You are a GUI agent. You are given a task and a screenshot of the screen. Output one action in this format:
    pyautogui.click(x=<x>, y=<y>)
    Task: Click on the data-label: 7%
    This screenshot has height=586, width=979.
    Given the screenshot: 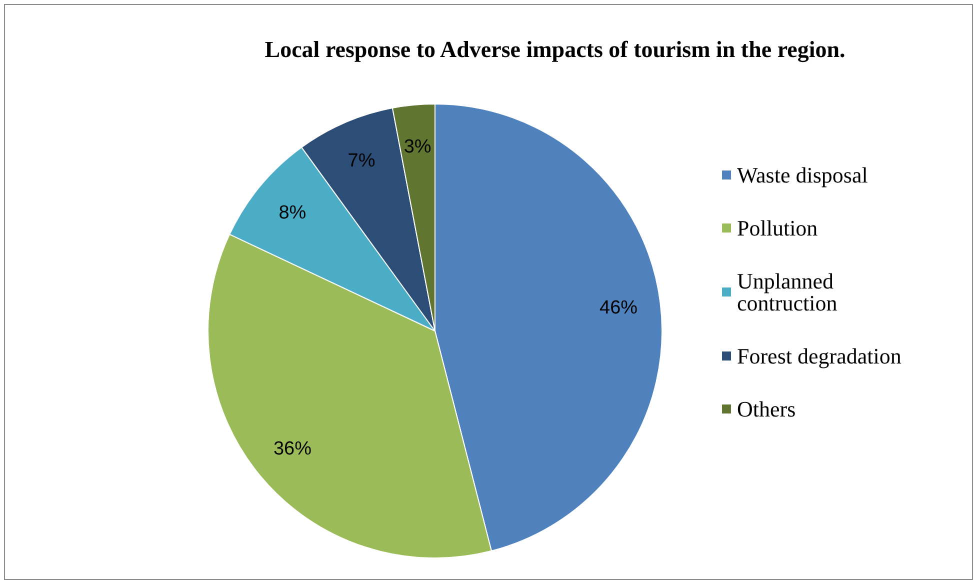 What is the action you would take?
    pyautogui.click(x=362, y=161)
    